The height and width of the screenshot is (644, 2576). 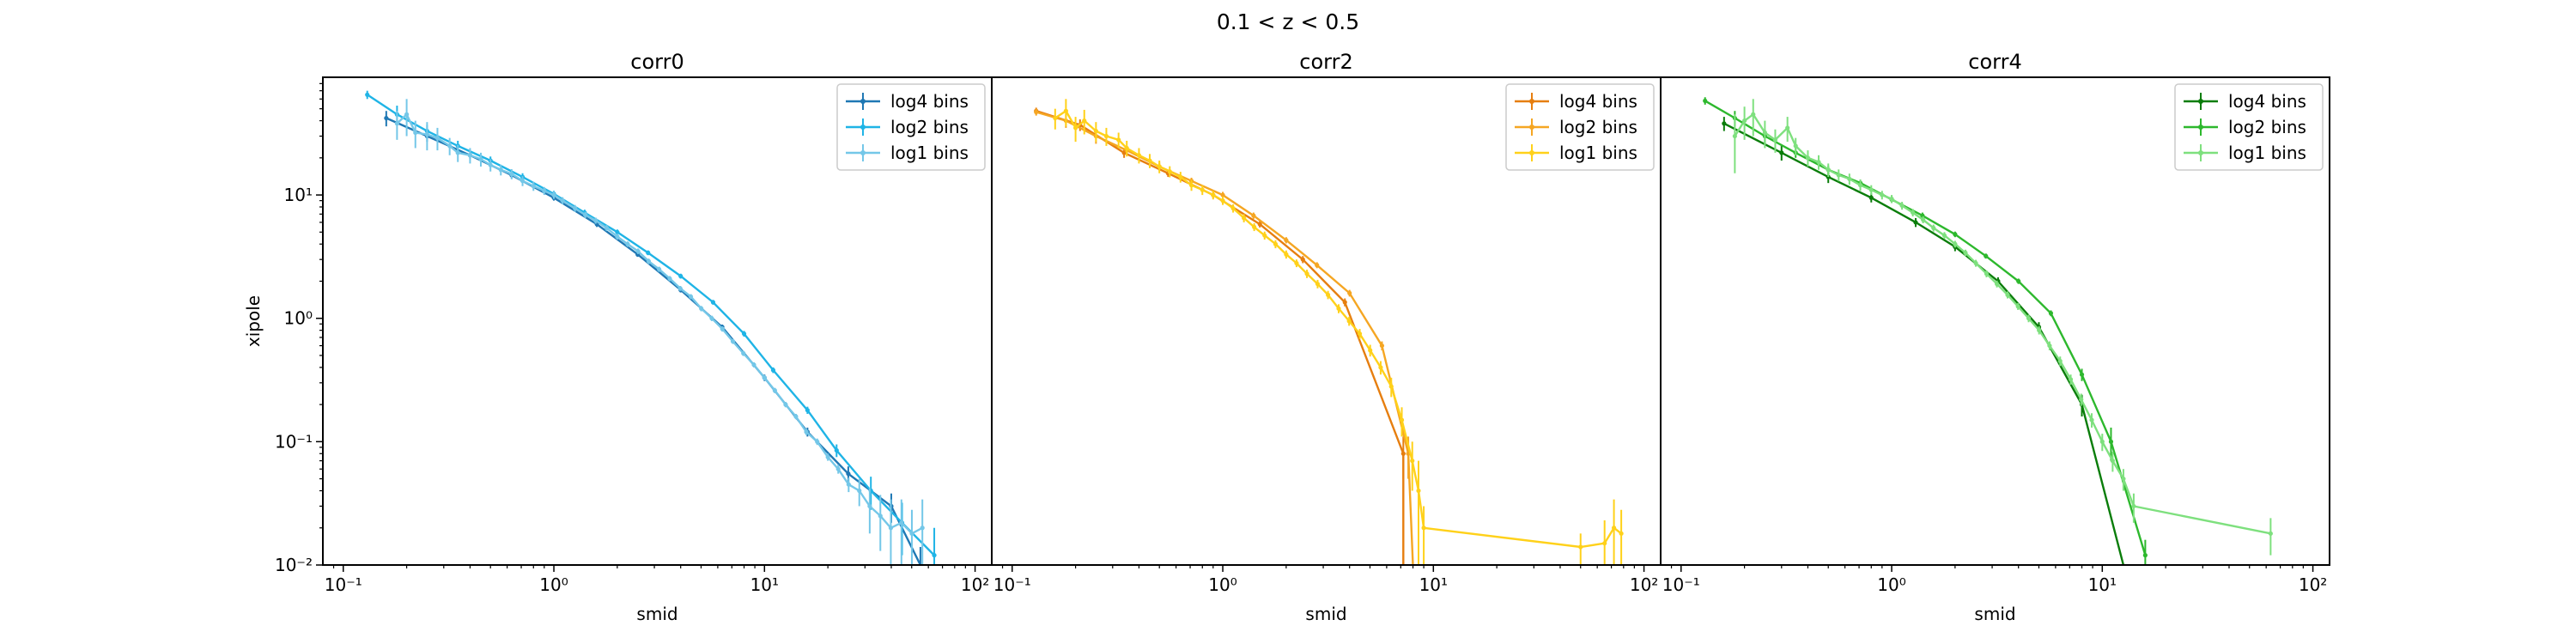 I want to click on x-axis-label: smid, so click(x=1995, y=614).